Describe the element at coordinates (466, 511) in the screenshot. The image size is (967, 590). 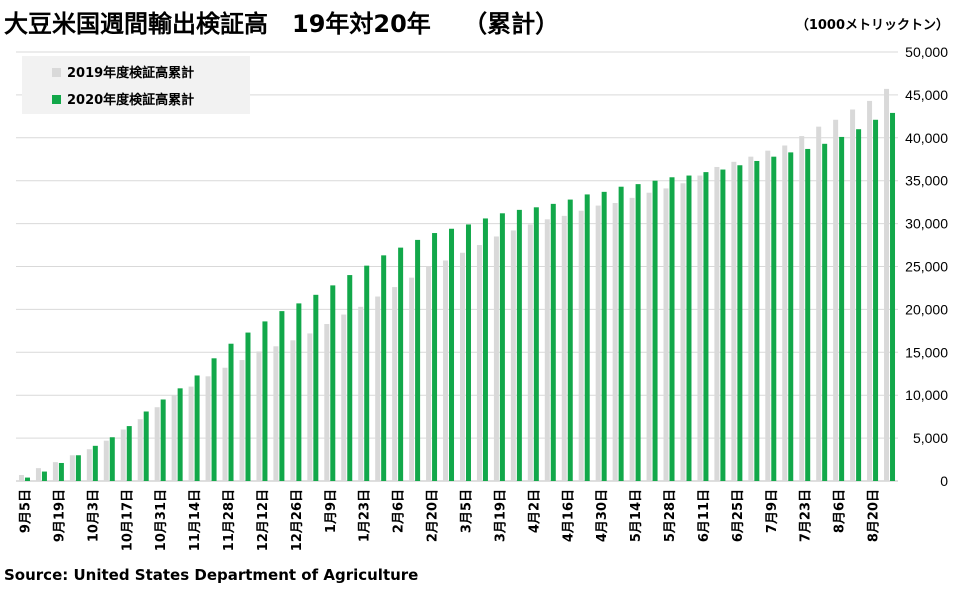
I see `x-tick-label: 3月5日` at that location.